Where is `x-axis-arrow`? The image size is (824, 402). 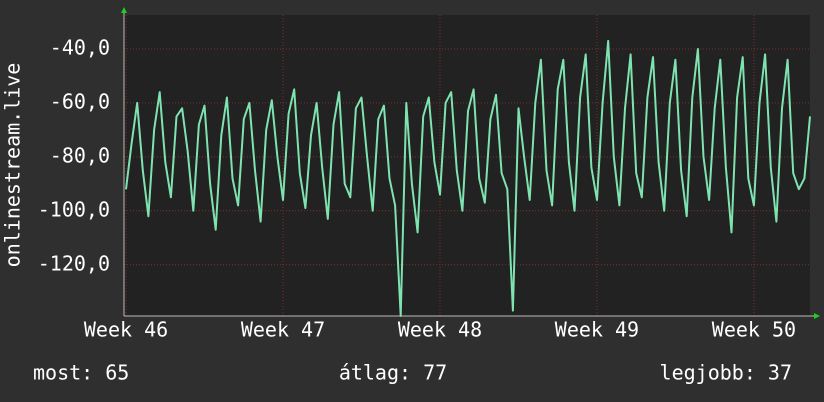
x-axis-arrow is located at coordinates (817, 316).